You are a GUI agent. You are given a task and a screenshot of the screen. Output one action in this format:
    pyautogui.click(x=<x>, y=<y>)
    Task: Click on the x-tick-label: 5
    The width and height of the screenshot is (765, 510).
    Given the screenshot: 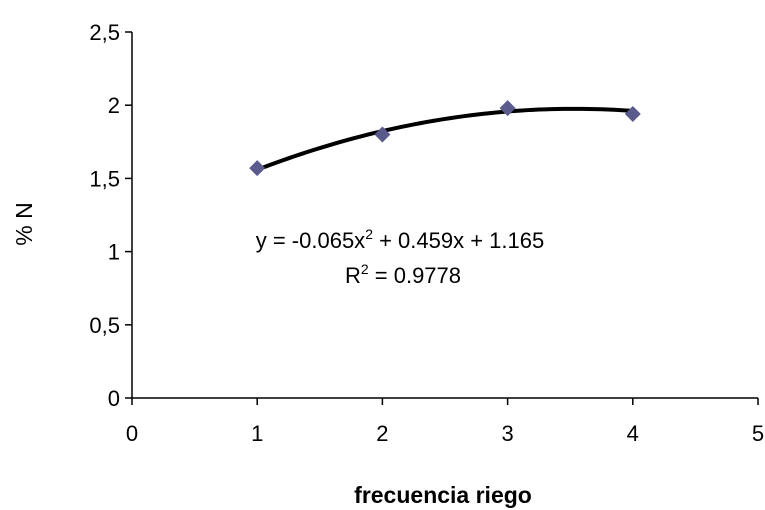 What is the action you would take?
    pyautogui.click(x=758, y=433)
    